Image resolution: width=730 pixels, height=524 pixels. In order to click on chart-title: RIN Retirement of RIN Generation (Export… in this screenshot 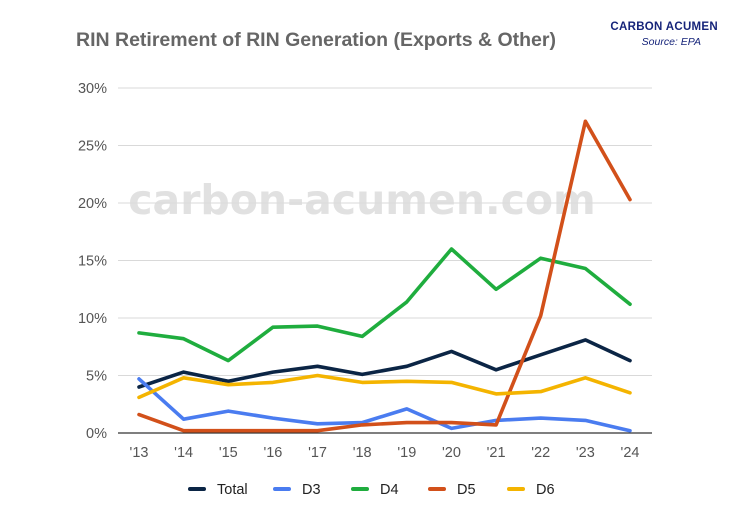, I will do `click(316, 40)`.